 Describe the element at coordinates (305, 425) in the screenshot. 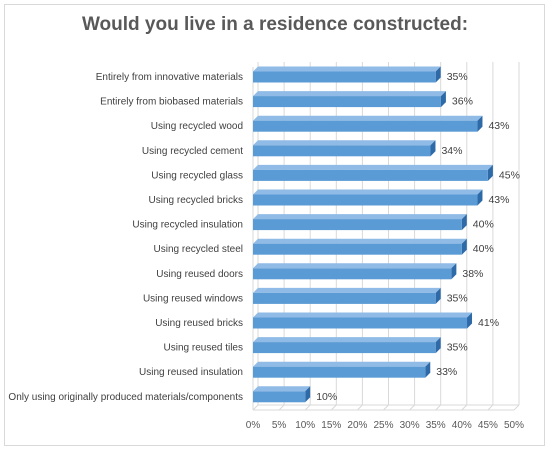

I see `x-tick-label: 10%` at that location.